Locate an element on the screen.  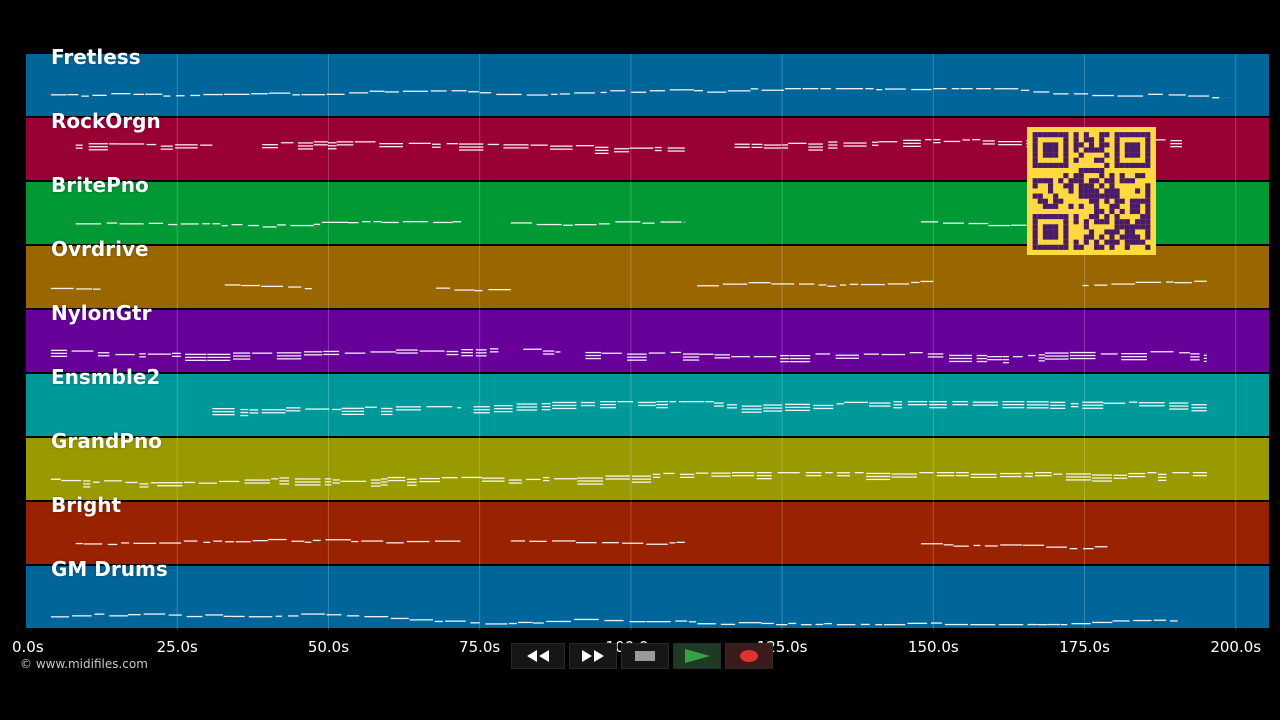
time-tick-label: 25.0s is located at coordinates (177, 647).